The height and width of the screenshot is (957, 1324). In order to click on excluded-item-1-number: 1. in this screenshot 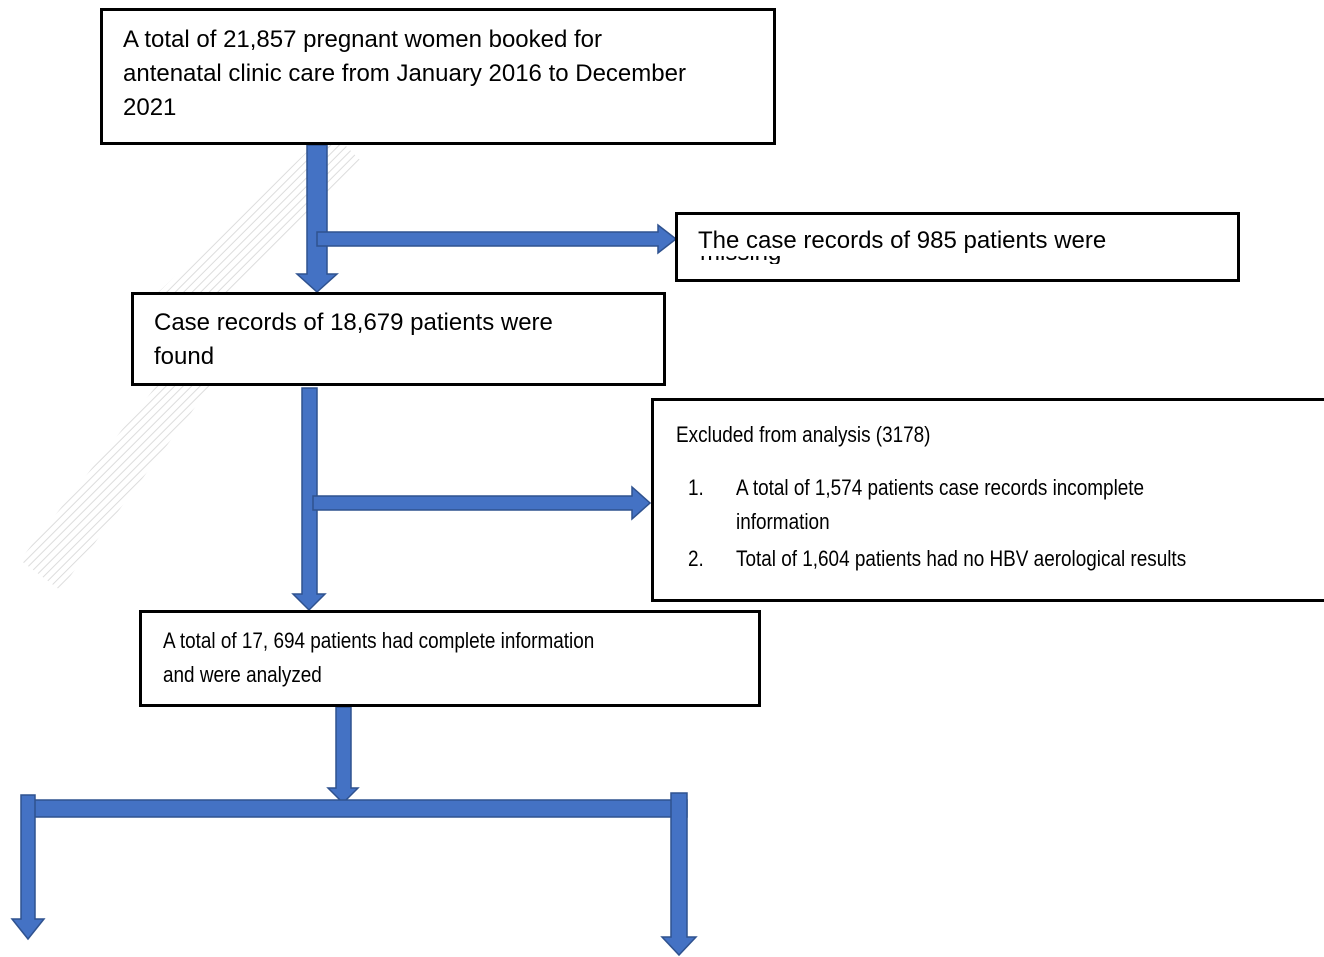, I will do `click(696, 487)`.